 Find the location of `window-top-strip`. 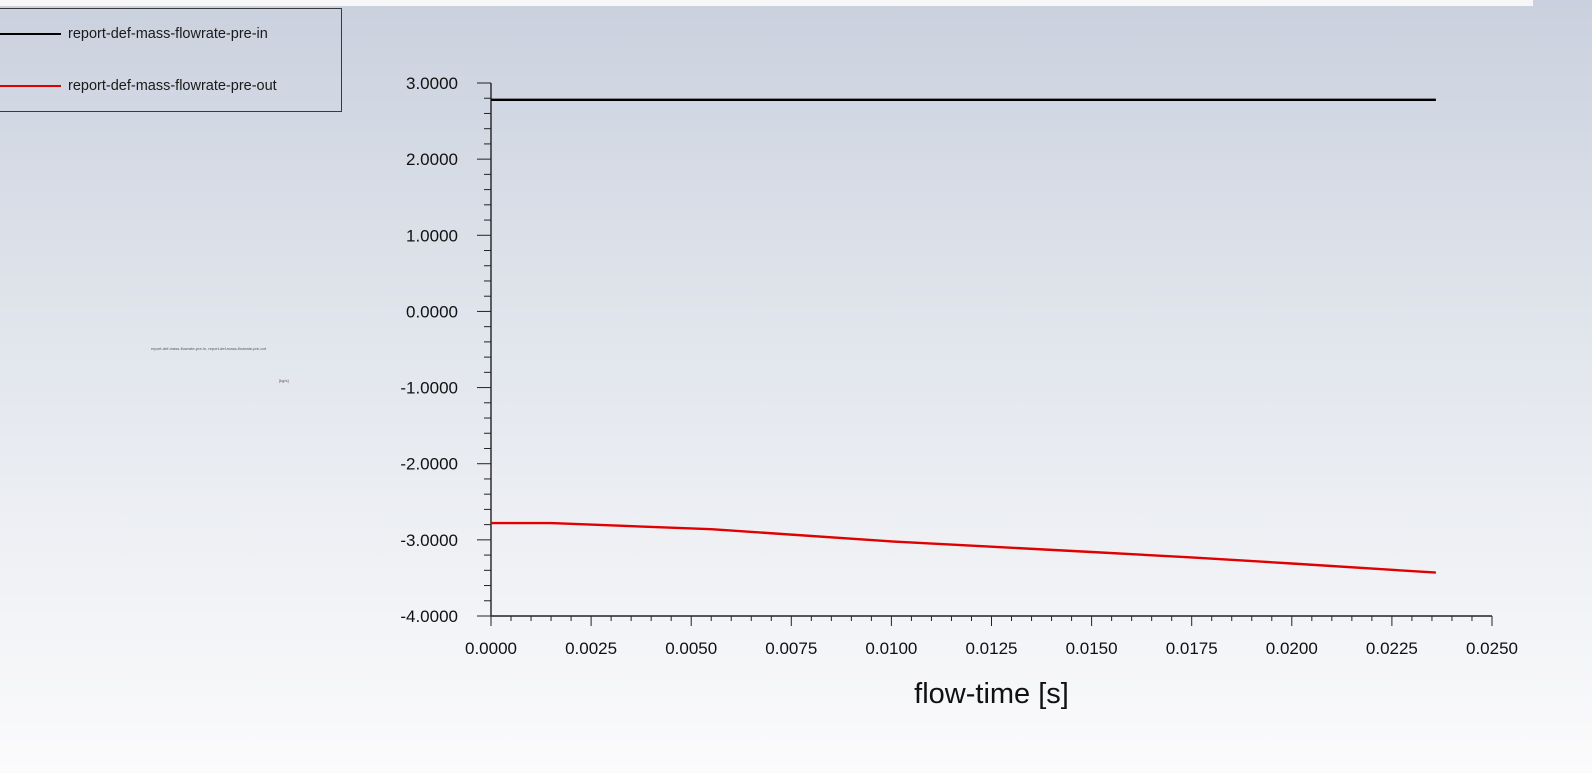

window-top-strip is located at coordinates (766, 3).